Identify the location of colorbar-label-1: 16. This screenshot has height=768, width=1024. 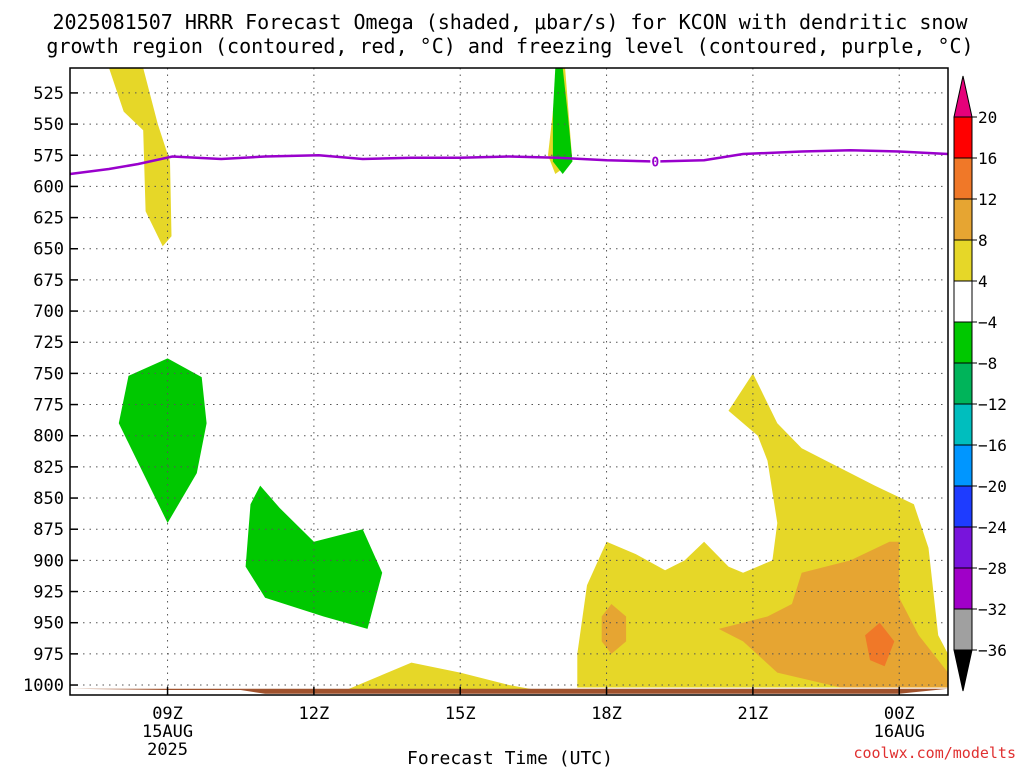
(987, 158).